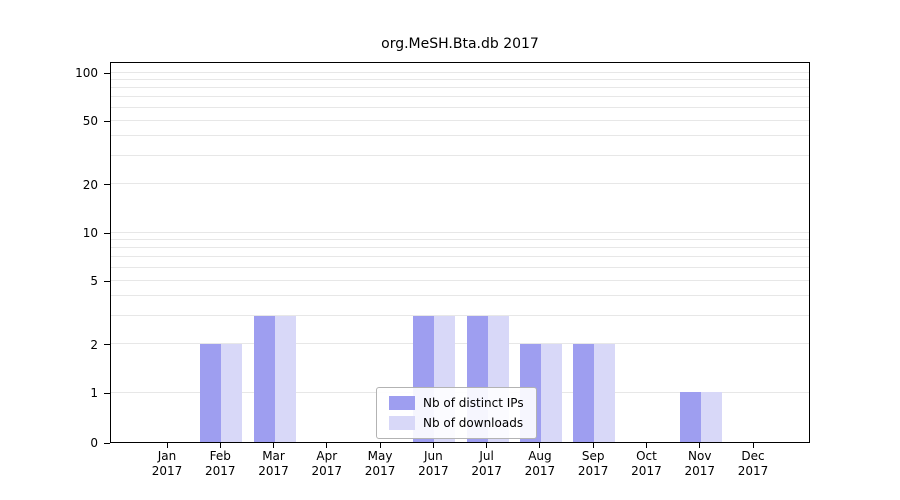 This screenshot has height=500, width=900. Describe the element at coordinates (402, 403) in the screenshot. I see `legend-swatch-distinct-ips` at that location.